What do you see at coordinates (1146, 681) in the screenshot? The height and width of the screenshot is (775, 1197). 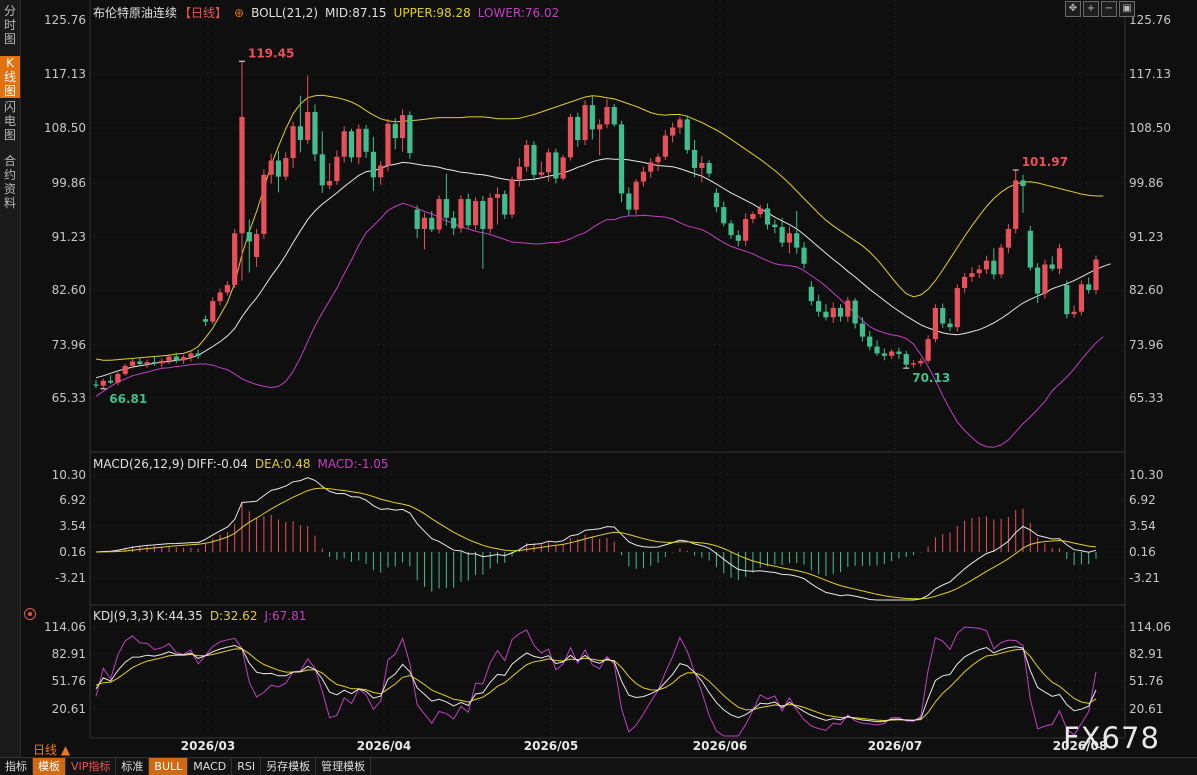 I see `kdj-axis-right-label: 51.76` at bounding box center [1146, 681].